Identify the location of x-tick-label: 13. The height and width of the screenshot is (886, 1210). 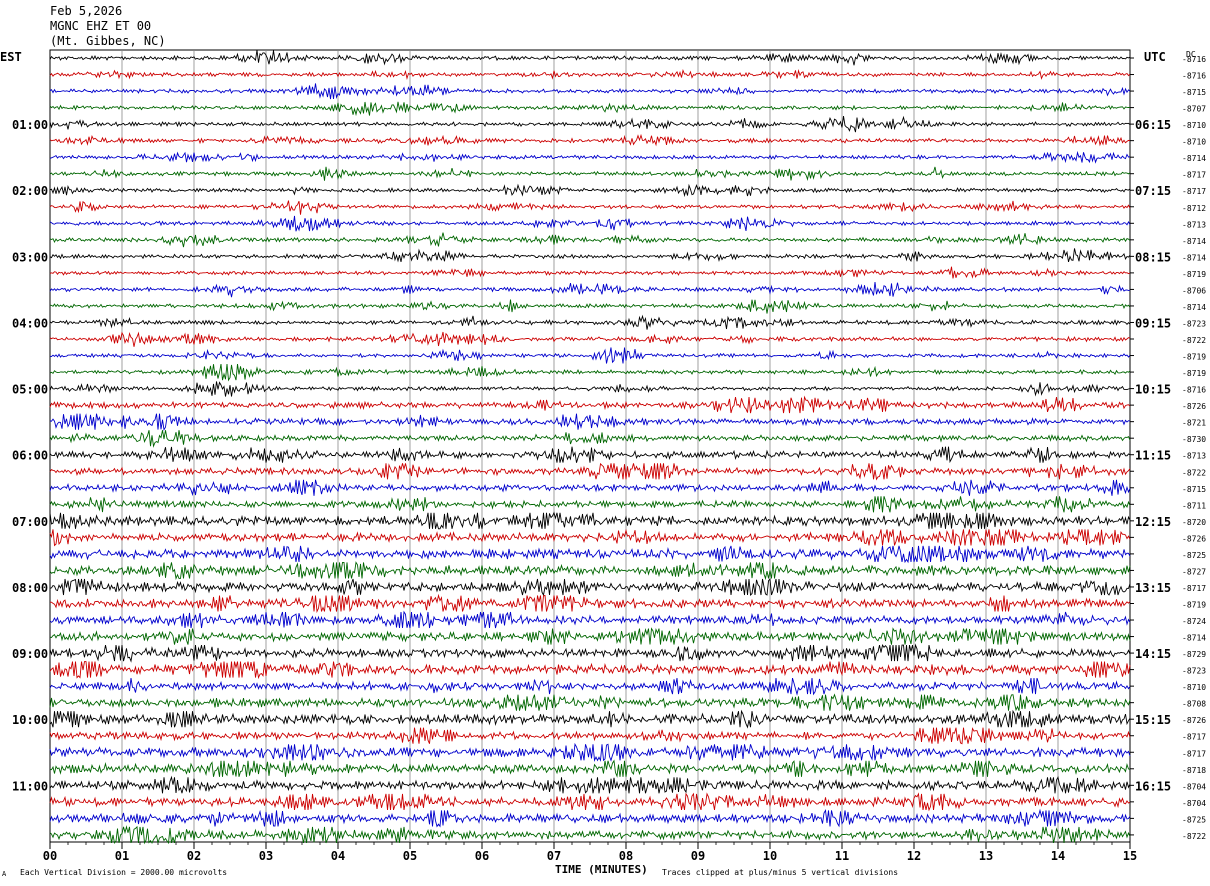
(986, 856).